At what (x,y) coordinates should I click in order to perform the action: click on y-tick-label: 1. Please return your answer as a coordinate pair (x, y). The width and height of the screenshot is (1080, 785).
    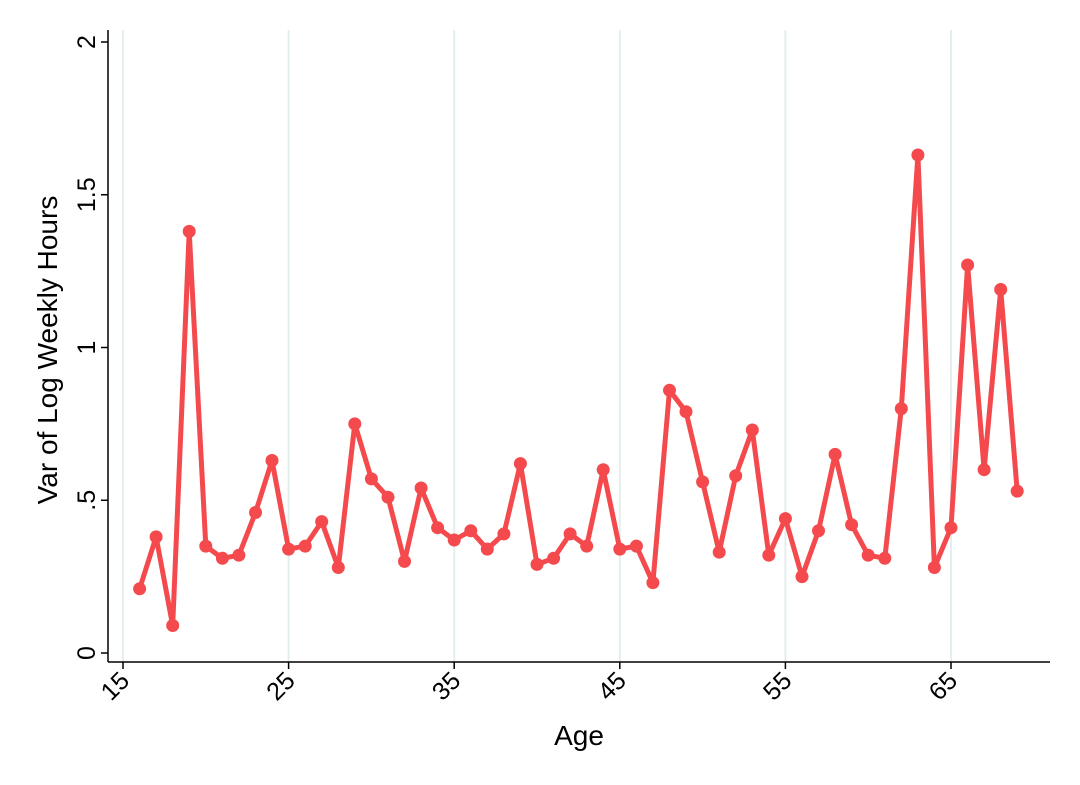
    Looking at the image, I should click on (87, 348).